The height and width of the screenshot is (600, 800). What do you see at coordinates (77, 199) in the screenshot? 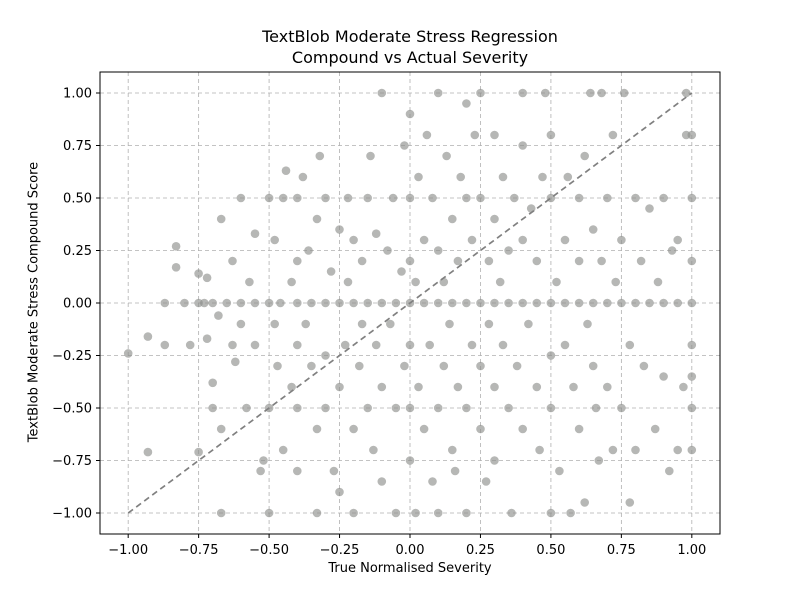
I see `y-tick-label: 0.50` at bounding box center [77, 199].